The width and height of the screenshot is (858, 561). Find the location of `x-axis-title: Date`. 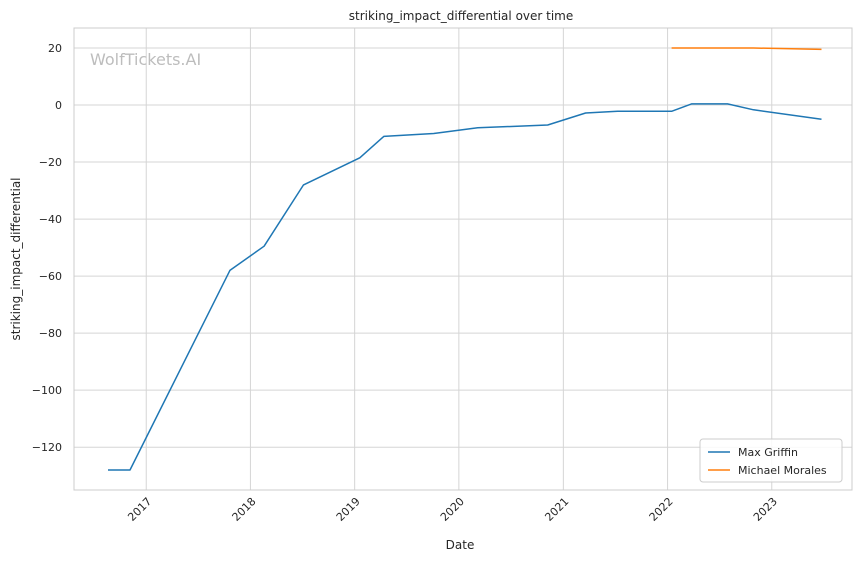

x-axis-title: Date is located at coordinates (460, 545).